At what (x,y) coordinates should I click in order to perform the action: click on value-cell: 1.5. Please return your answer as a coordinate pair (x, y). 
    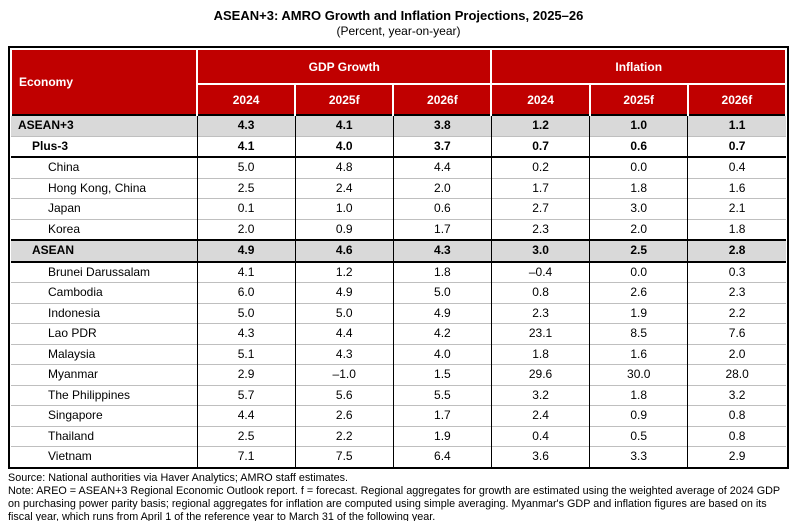
    Looking at the image, I should click on (442, 374).